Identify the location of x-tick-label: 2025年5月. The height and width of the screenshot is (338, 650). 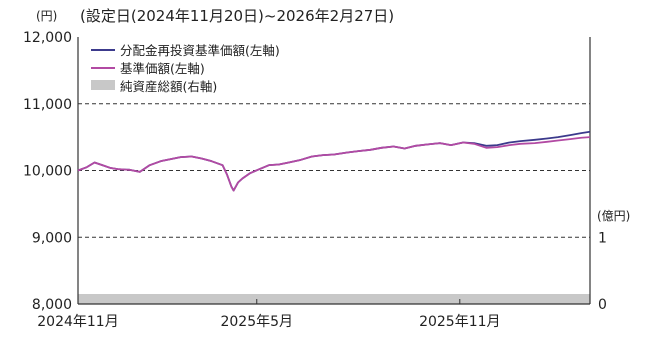
(256, 322).